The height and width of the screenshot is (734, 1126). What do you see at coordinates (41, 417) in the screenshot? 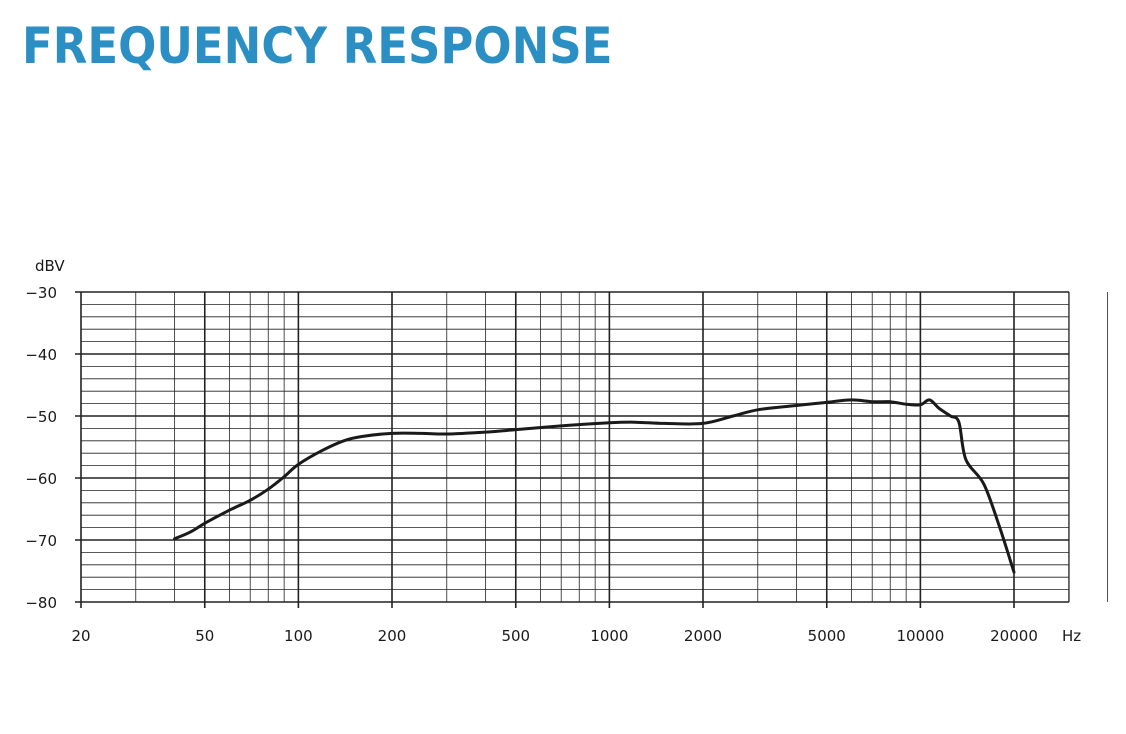
I see `y-tick-label: −50` at bounding box center [41, 417].